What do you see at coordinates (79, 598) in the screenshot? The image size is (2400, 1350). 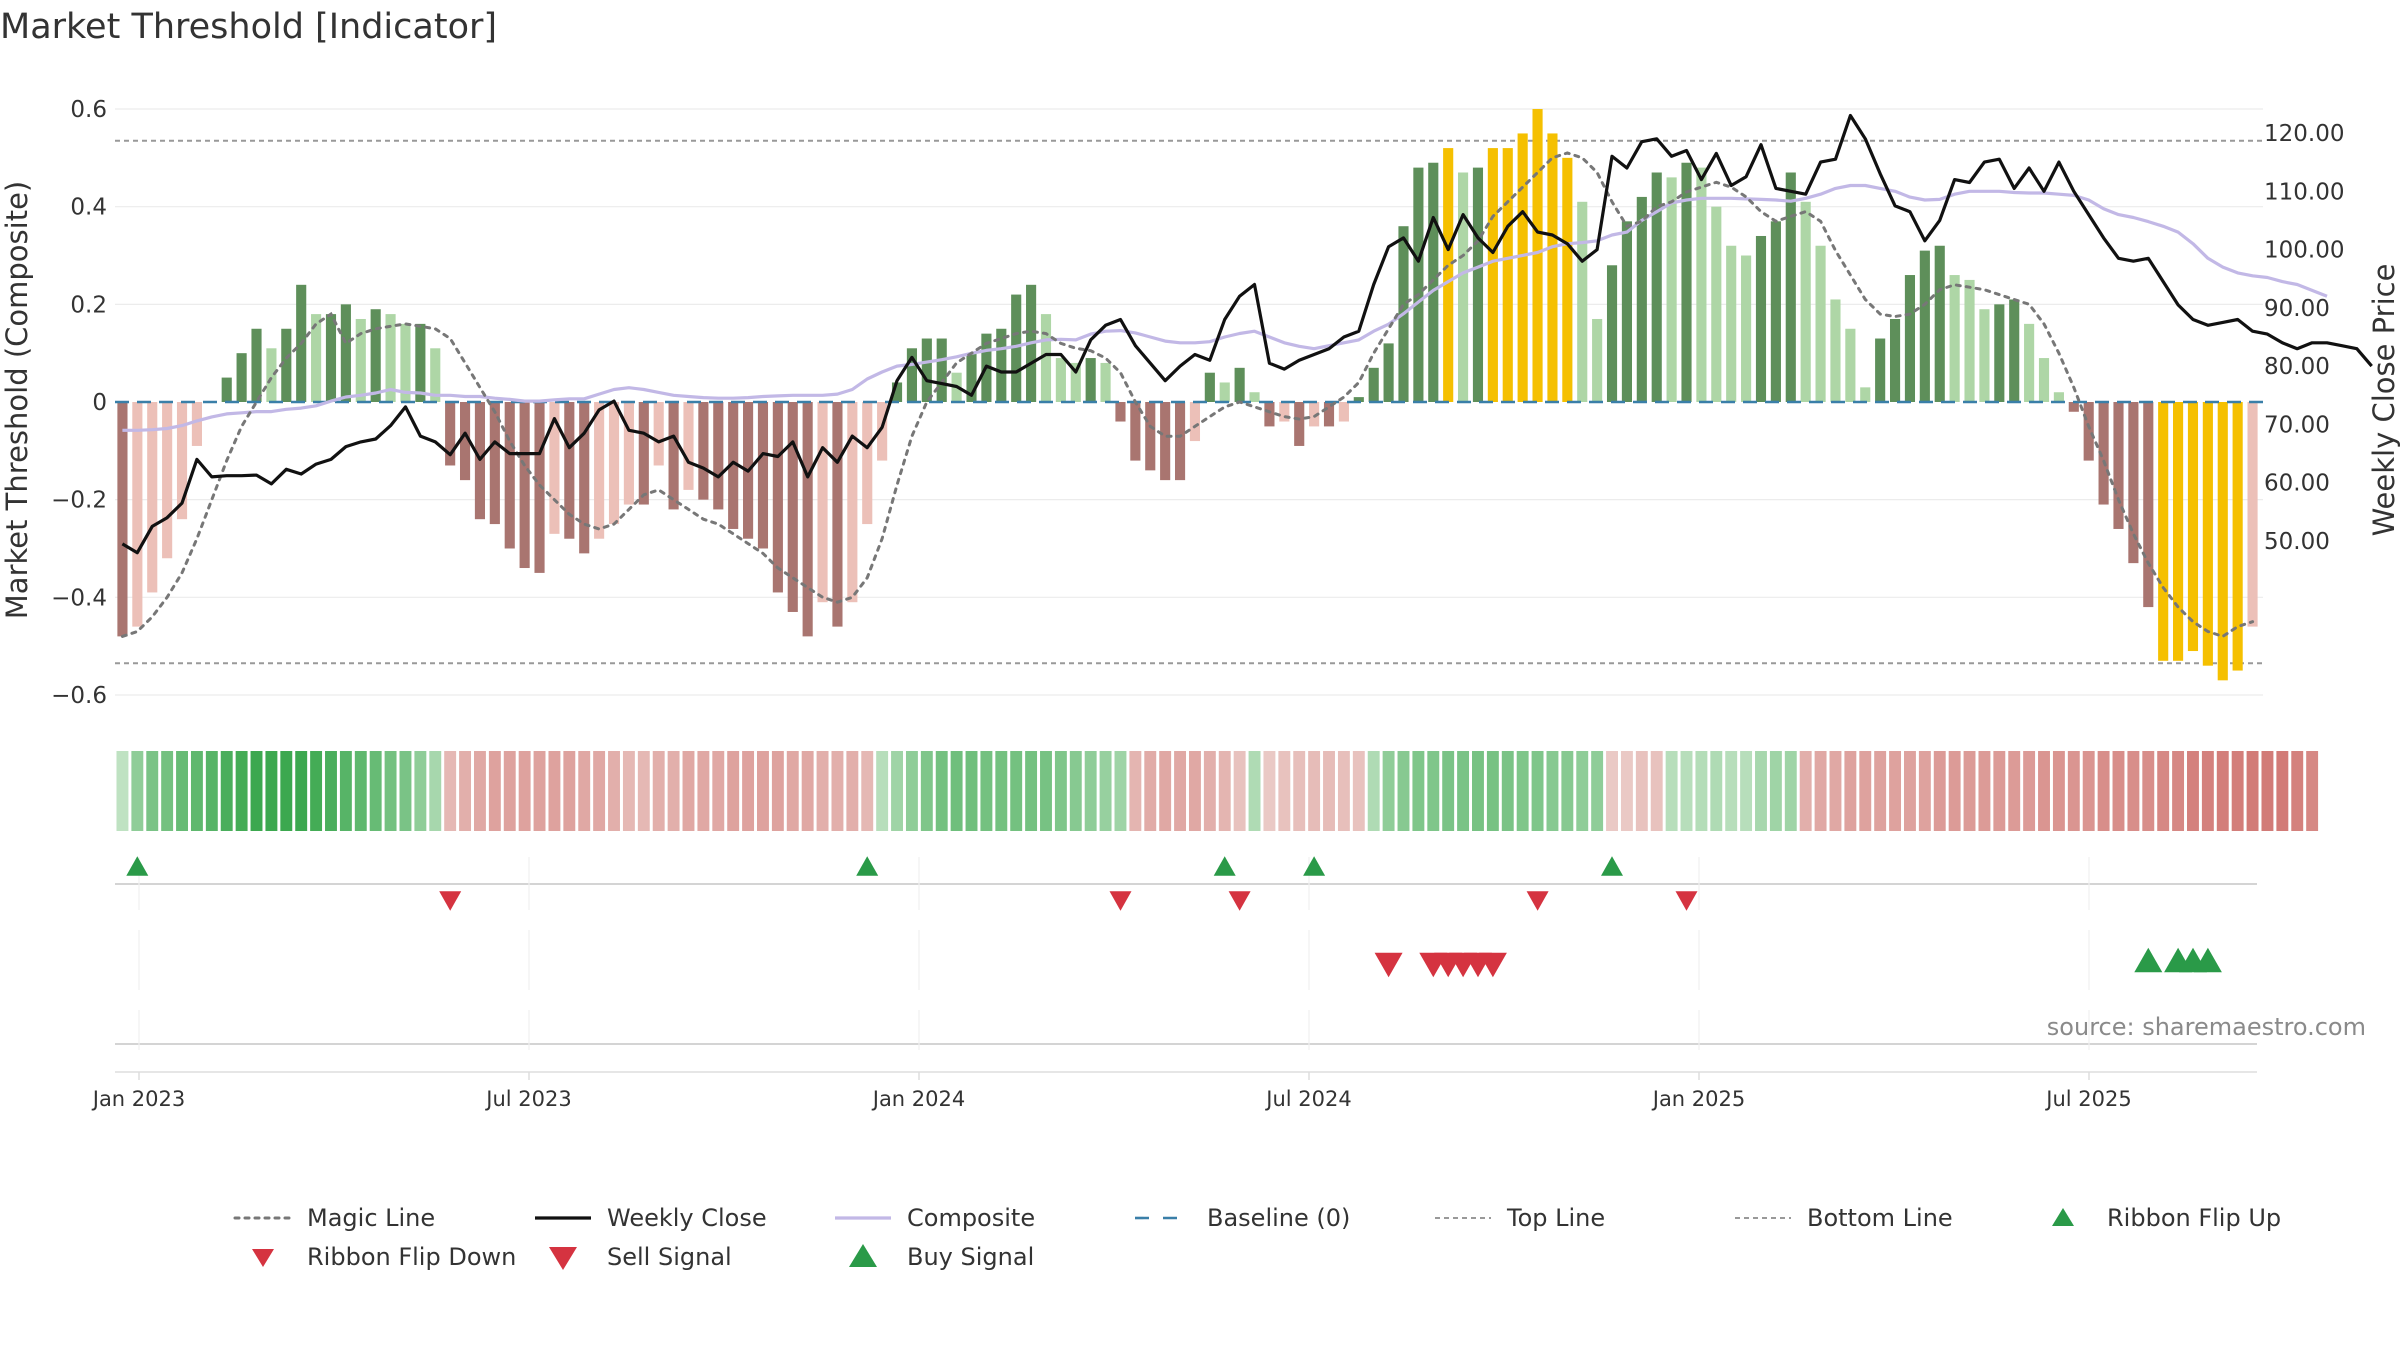 I see `left-tick-label: −0.4` at bounding box center [79, 598].